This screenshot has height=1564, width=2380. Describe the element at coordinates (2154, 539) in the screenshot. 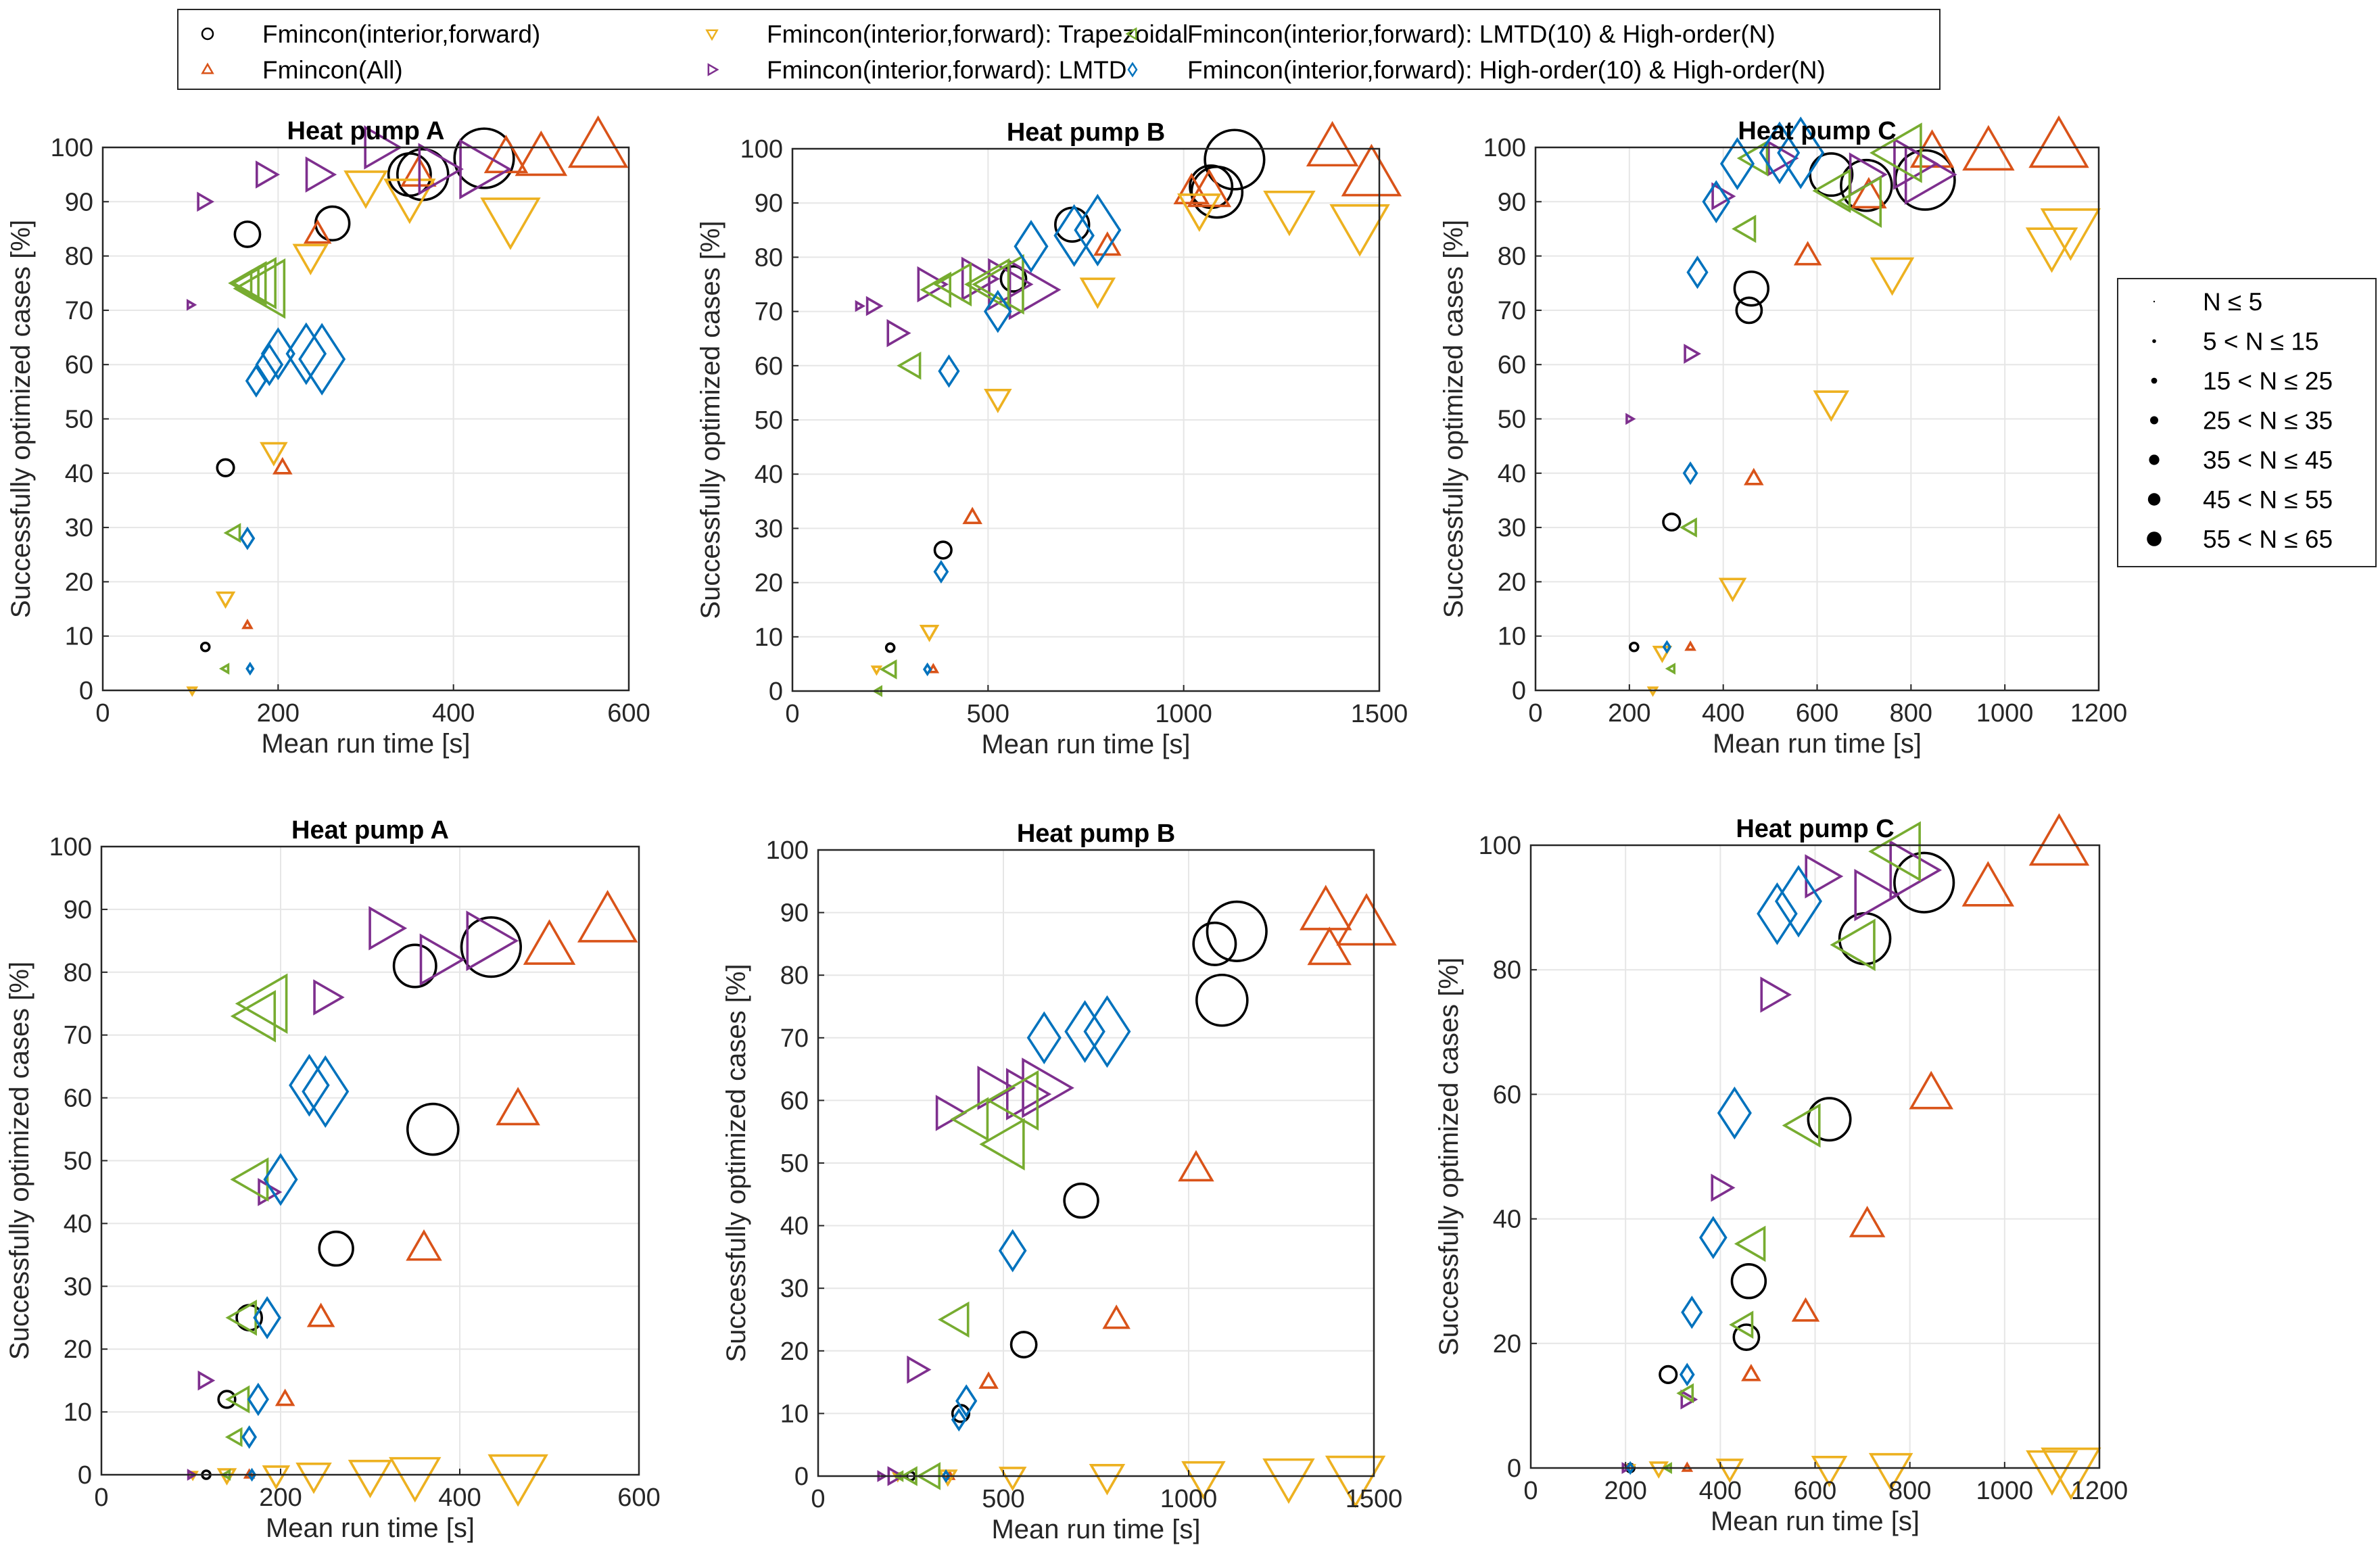

I see `size-legend-dot` at that location.